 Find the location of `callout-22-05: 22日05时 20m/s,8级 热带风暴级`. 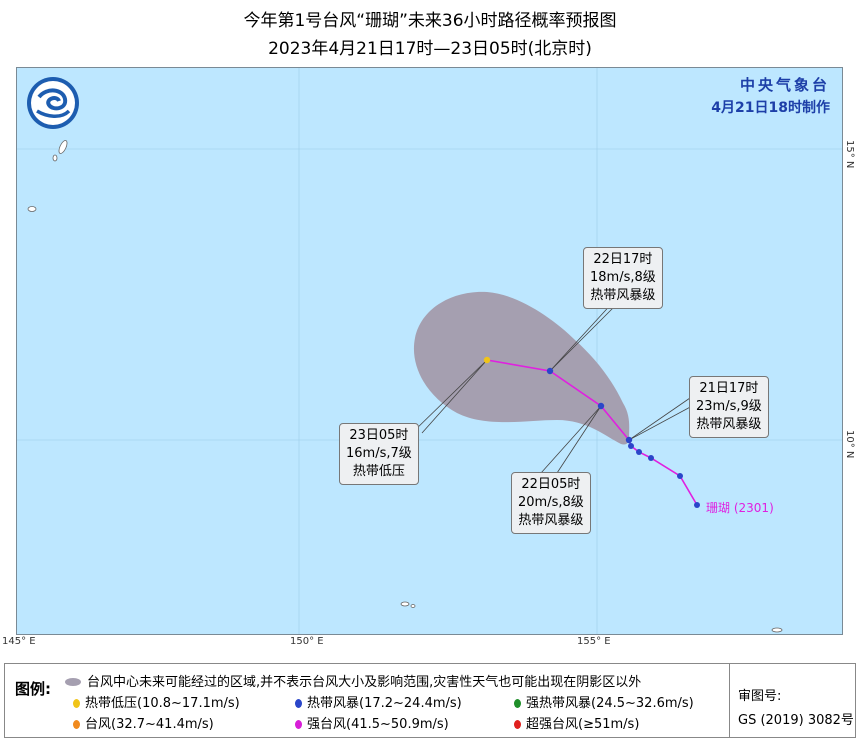

callout-22-05: 22日05时 20m/s,8级 热带风暴级 is located at coordinates (551, 503).